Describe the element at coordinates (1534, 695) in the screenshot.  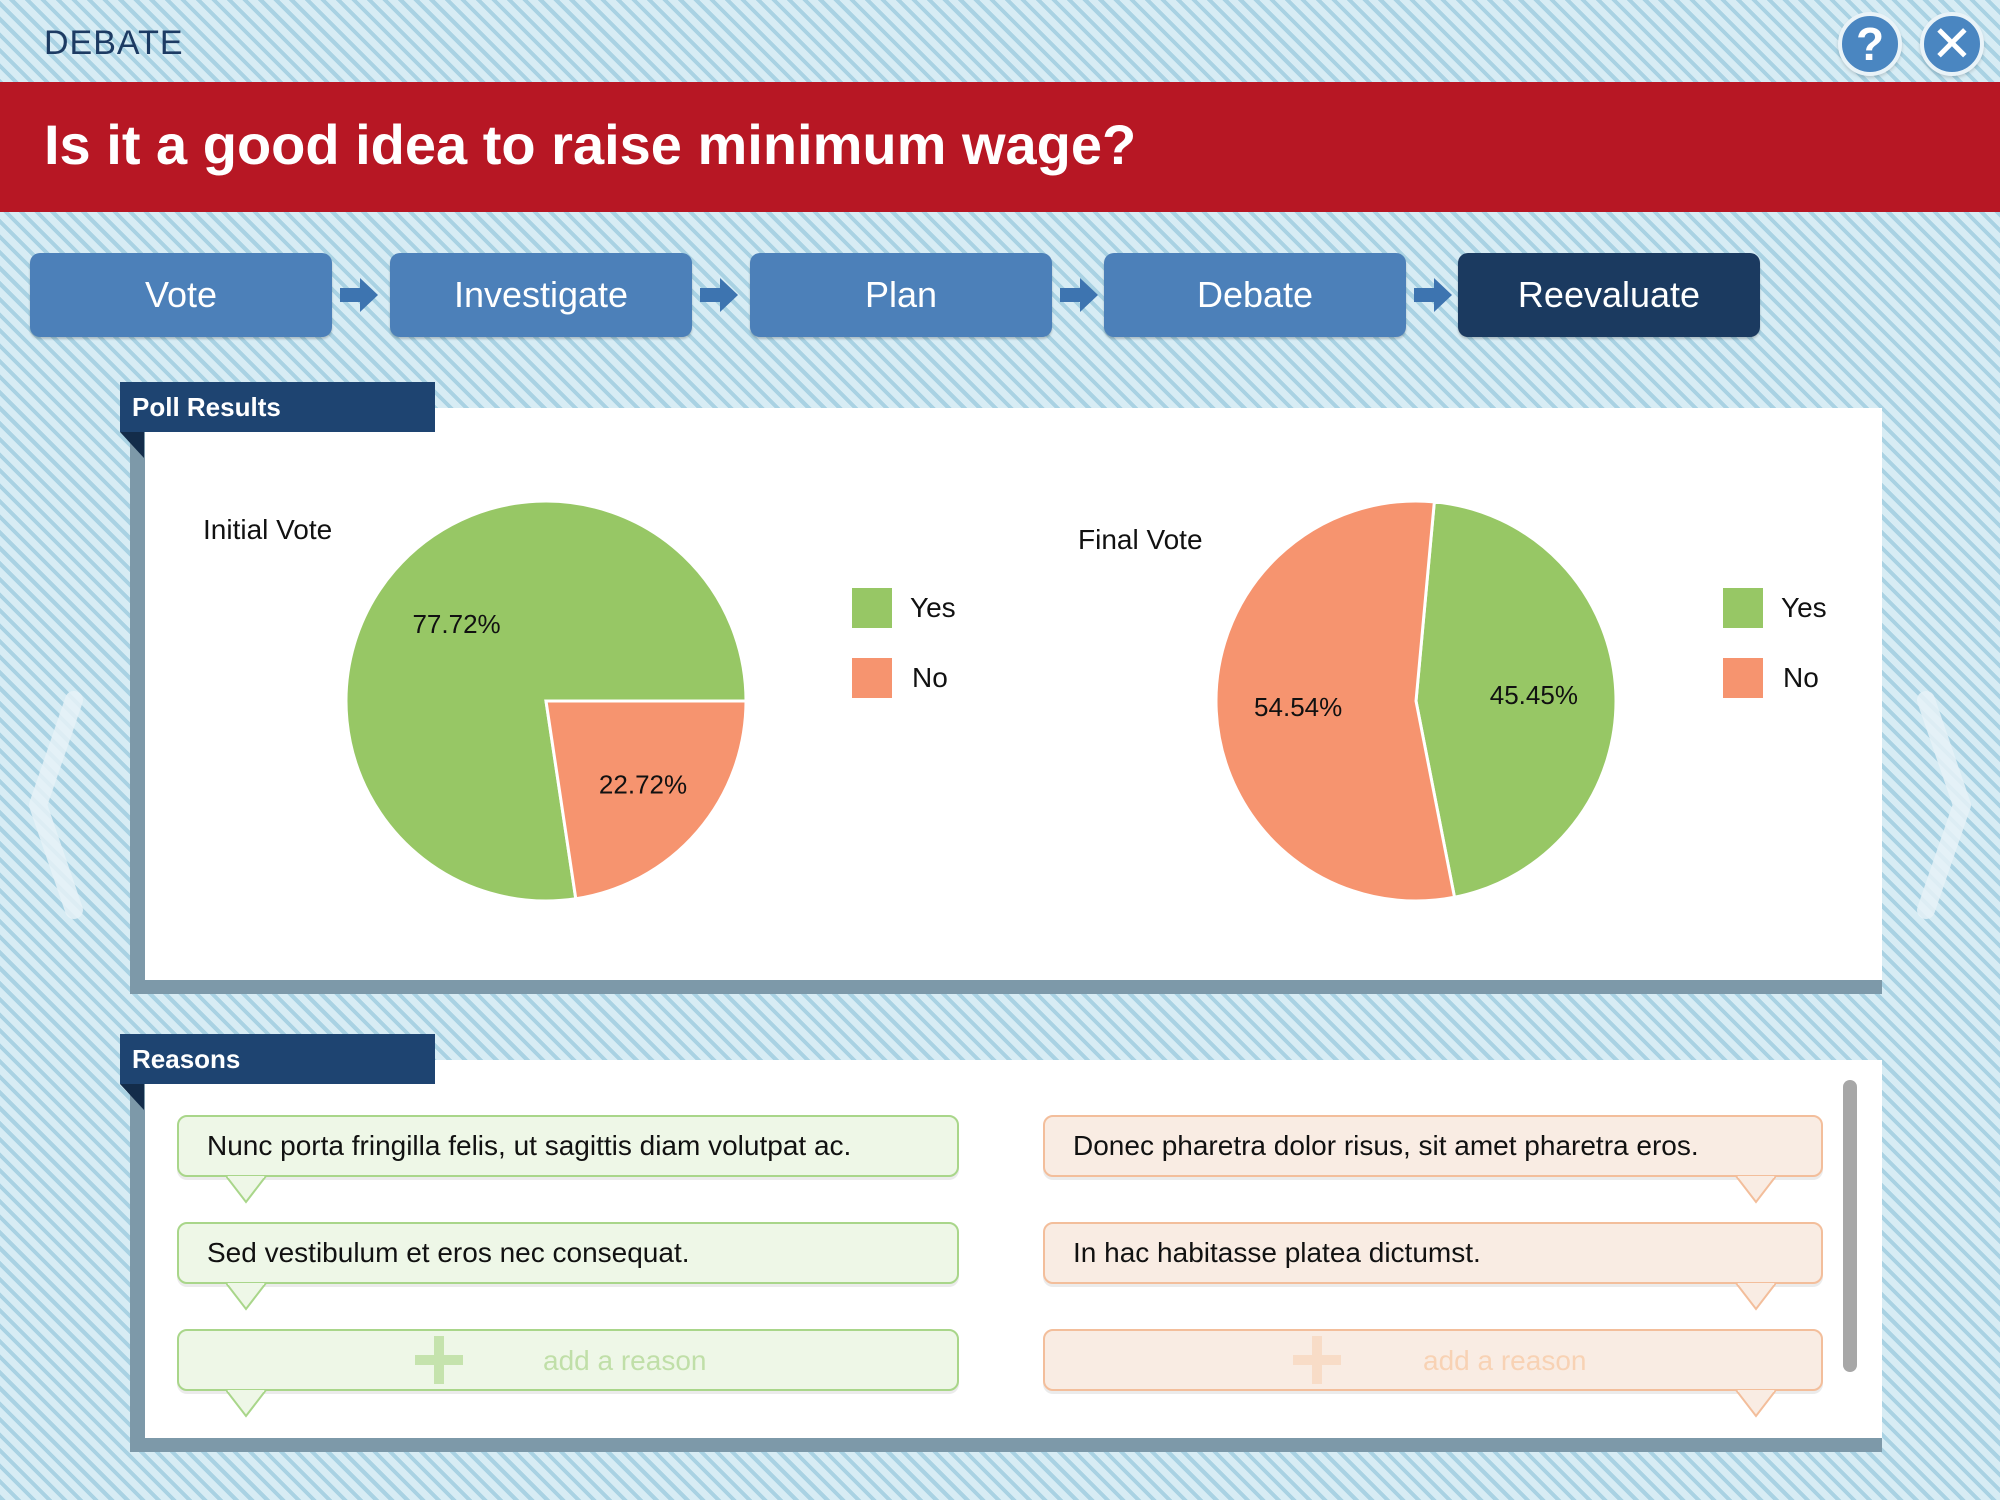
I see `pie-label-yes: 45.45%` at that location.